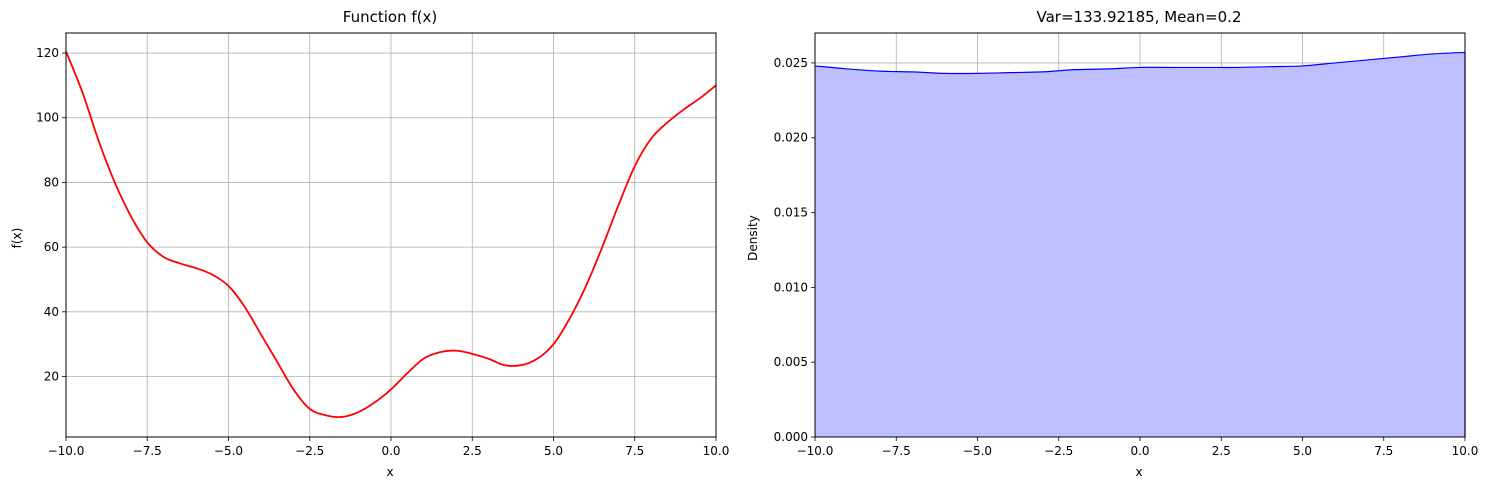 Image resolution: width=1490 pixels, height=490 pixels. I want to click on y-tick-label: 40, so click(51, 312).